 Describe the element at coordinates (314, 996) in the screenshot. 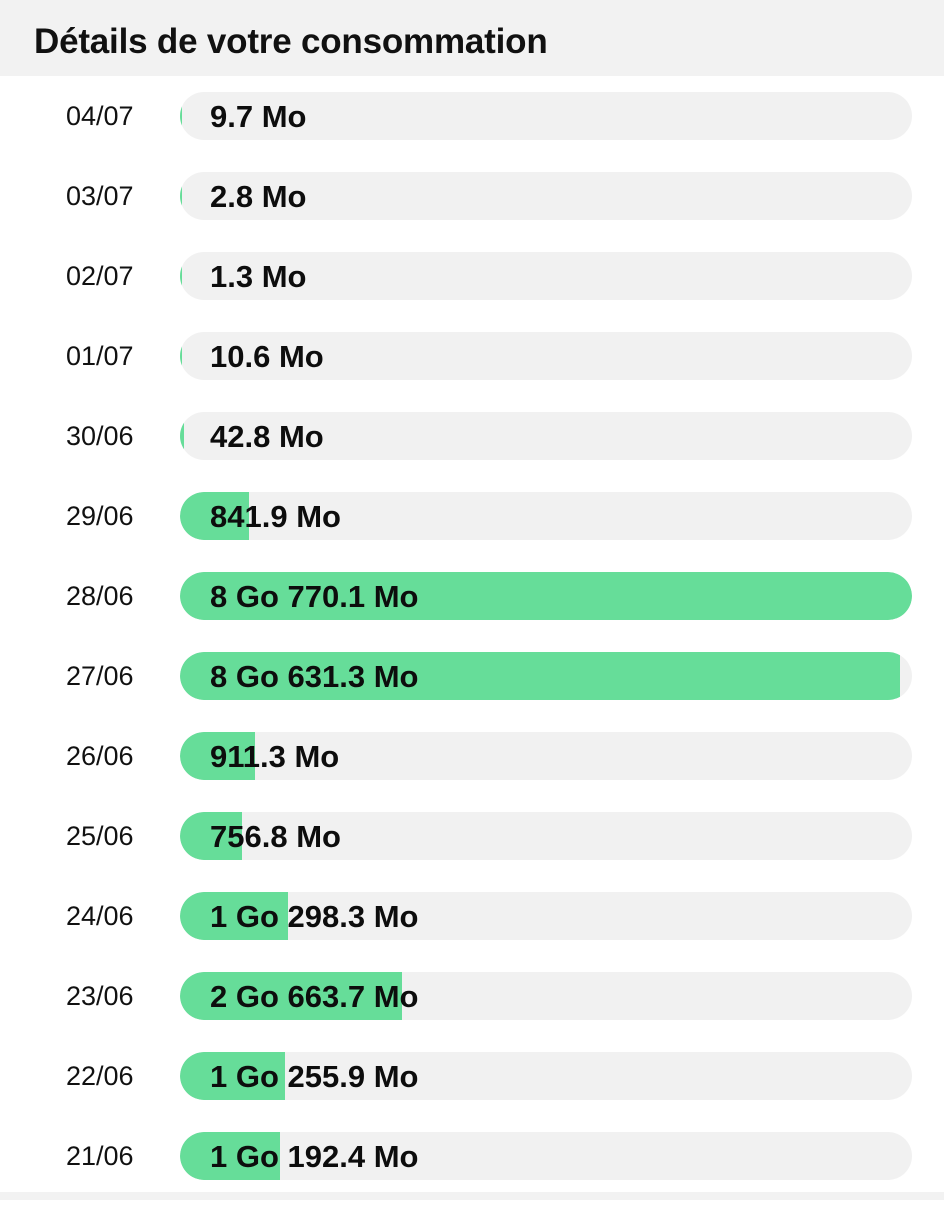

I see `usage-value: 2 Go 663.7 Mo` at that location.